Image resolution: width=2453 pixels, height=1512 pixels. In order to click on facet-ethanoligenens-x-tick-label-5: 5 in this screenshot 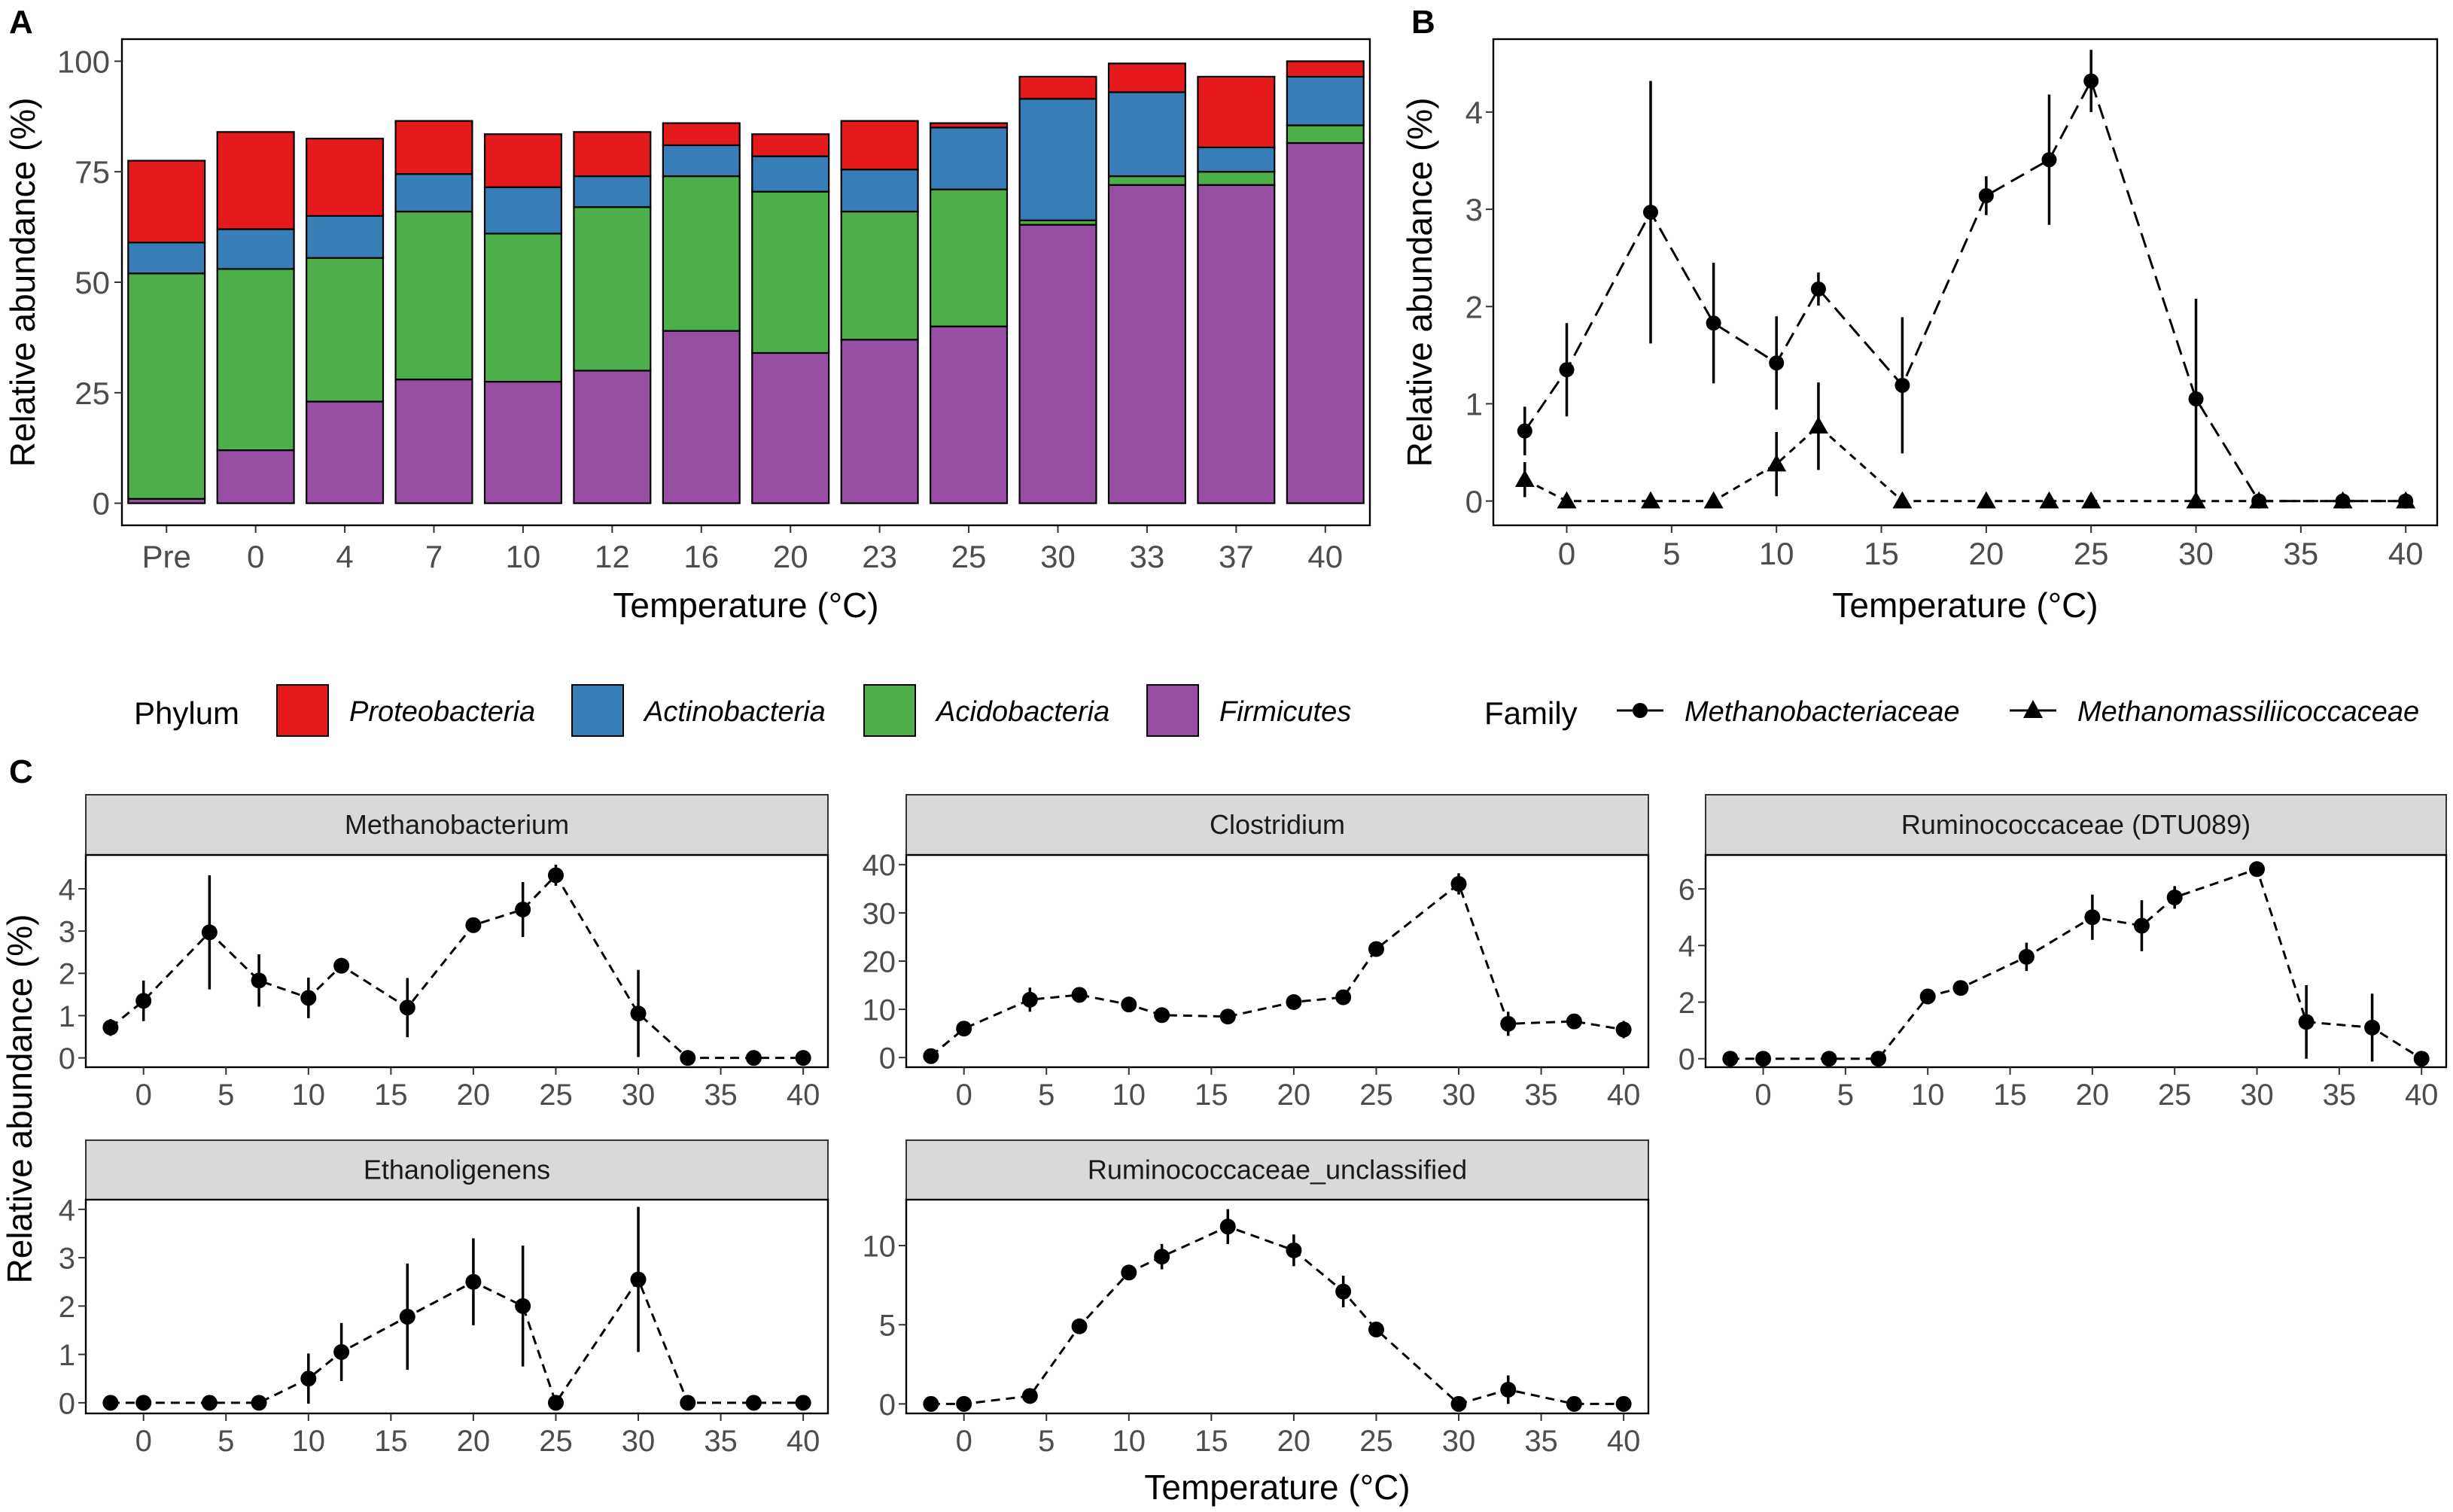, I will do `click(226, 1441)`.